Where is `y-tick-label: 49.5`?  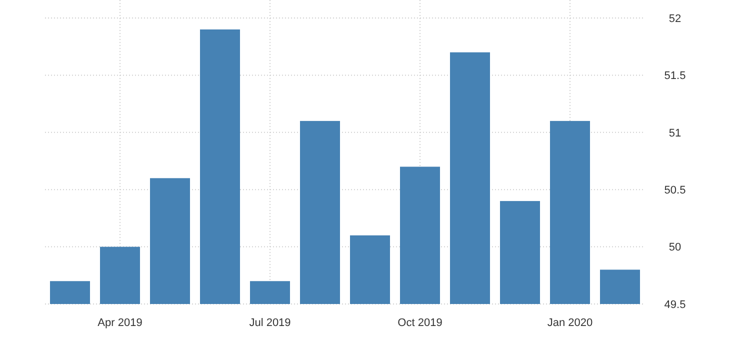 y-tick-label: 49.5 is located at coordinates (675, 304).